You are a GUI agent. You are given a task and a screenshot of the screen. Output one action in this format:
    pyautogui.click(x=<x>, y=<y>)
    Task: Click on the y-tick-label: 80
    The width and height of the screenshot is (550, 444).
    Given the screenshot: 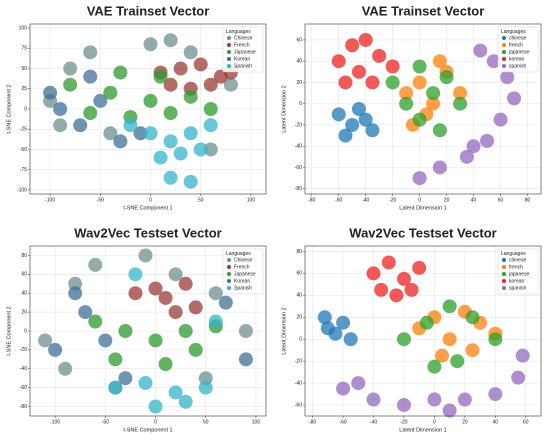 What is the action you would take?
    pyautogui.click(x=299, y=252)
    